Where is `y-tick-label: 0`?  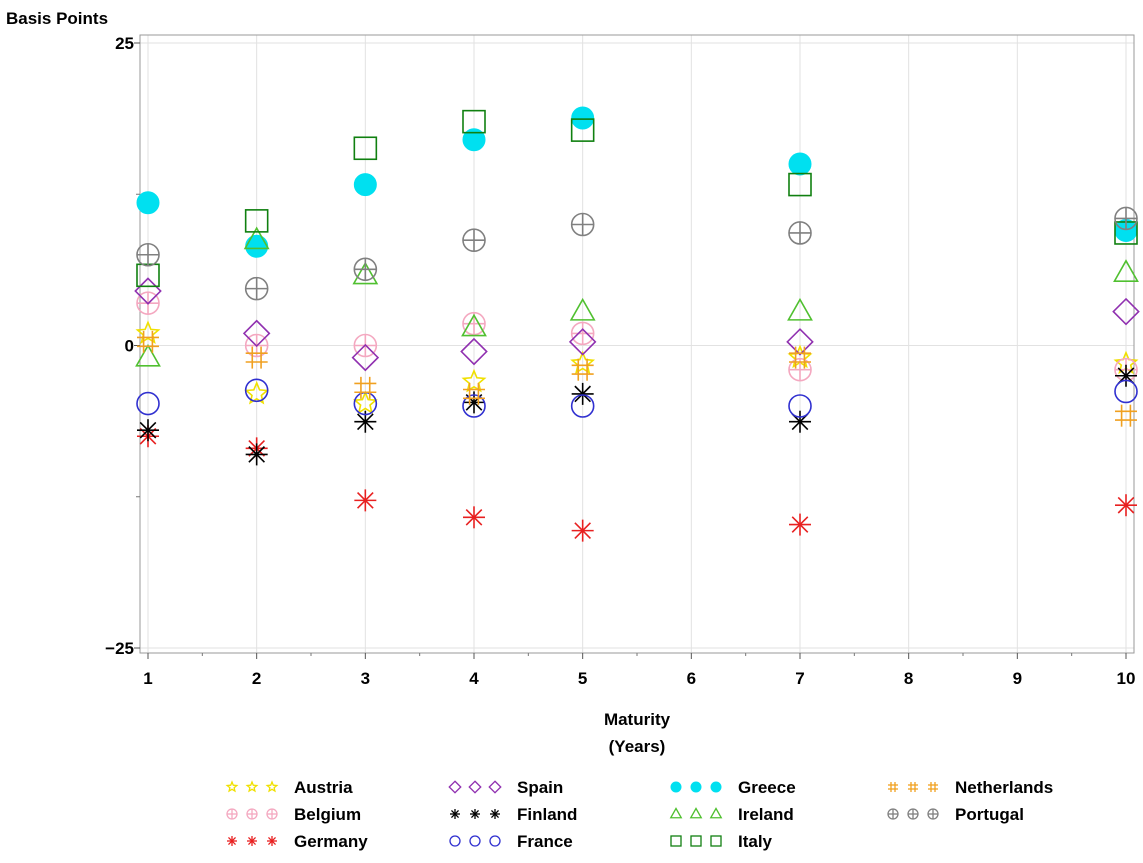 y-tick-label: 0 is located at coordinates (129, 346).